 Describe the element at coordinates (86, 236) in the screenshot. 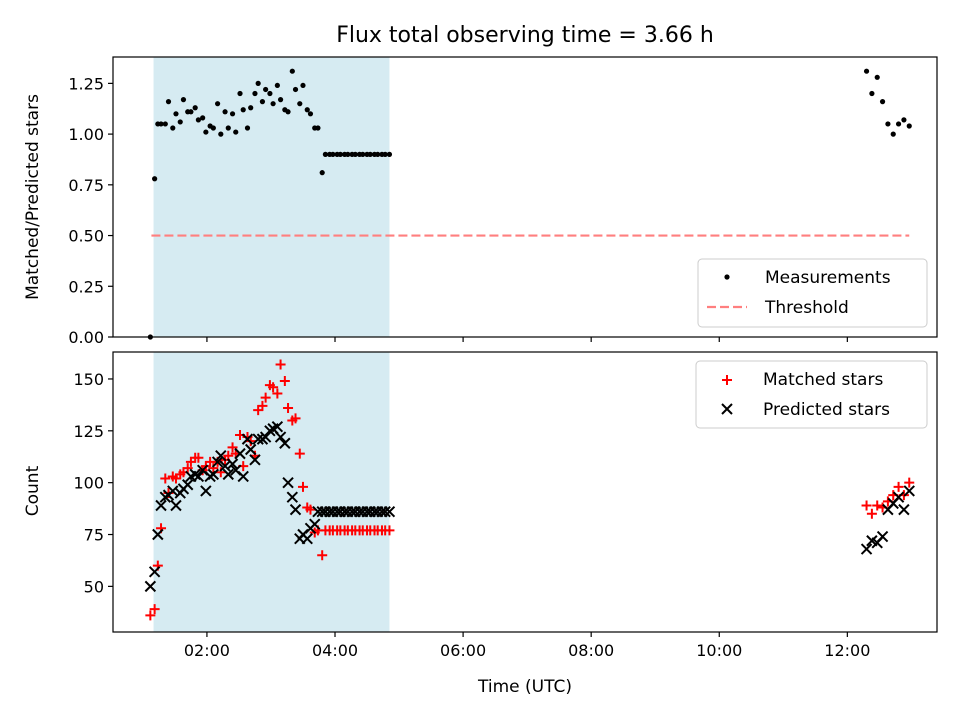

I see `top-y-tick-label: 0.50` at that location.